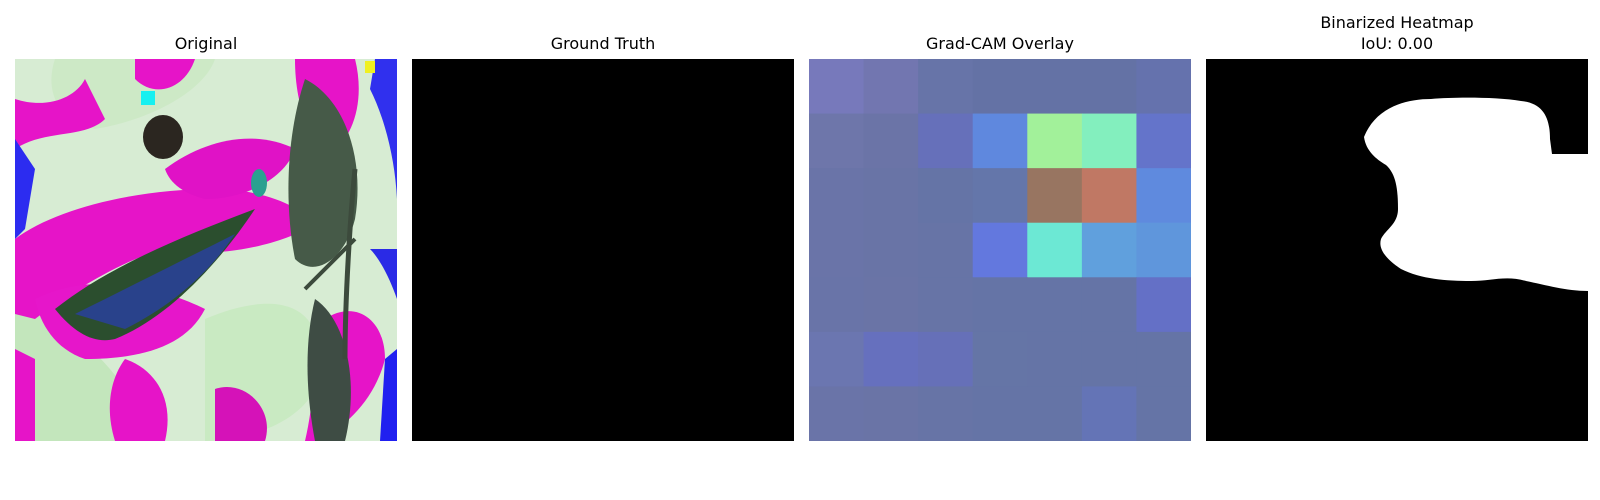 This screenshot has height=500, width=1600. Describe the element at coordinates (1397, 43) in the screenshot. I see `iou-label: IoU: 0.00` at that location.